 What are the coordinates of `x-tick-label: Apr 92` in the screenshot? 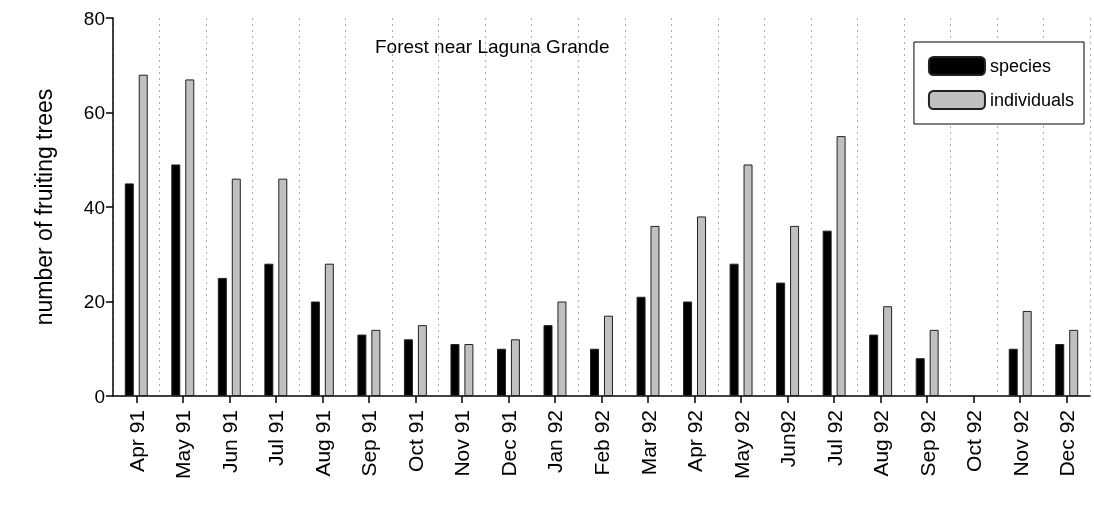 It's located at (695, 441).